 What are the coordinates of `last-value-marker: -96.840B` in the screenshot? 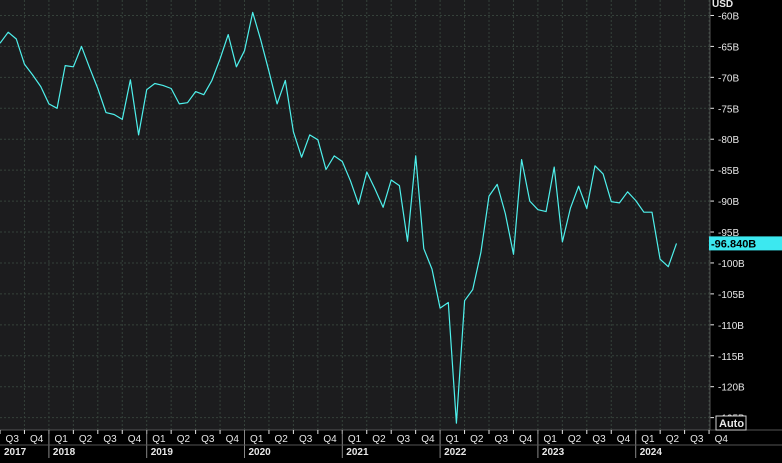 It's located at (745, 243).